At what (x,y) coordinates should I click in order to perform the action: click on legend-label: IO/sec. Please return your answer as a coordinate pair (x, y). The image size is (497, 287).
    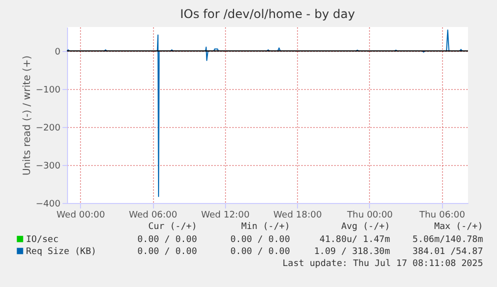
    Looking at the image, I should click on (42, 240).